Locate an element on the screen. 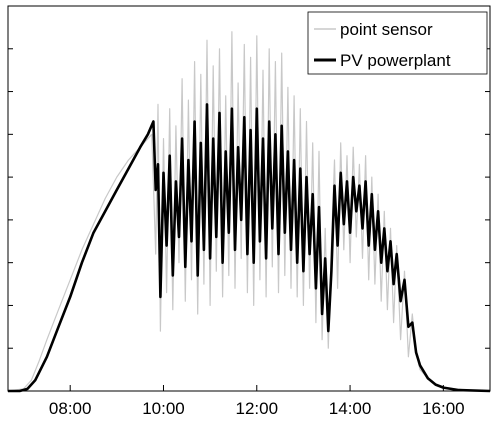  legend-label-pv-powerplant: PV powerplant is located at coordinates (395, 60).